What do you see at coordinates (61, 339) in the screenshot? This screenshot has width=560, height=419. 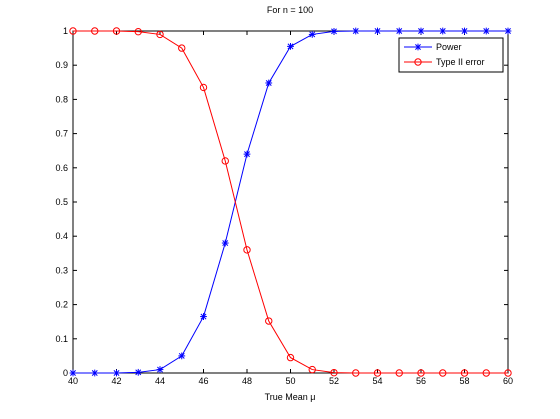 I see `y-tick-label: 0.1` at bounding box center [61, 339].